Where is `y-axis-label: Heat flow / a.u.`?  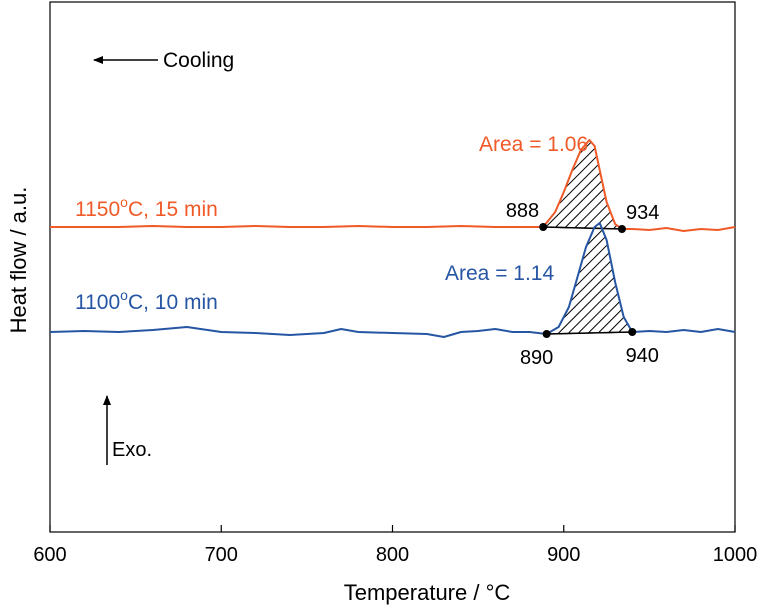 y-axis-label: Heat flow / a.u. is located at coordinates (18, 260).